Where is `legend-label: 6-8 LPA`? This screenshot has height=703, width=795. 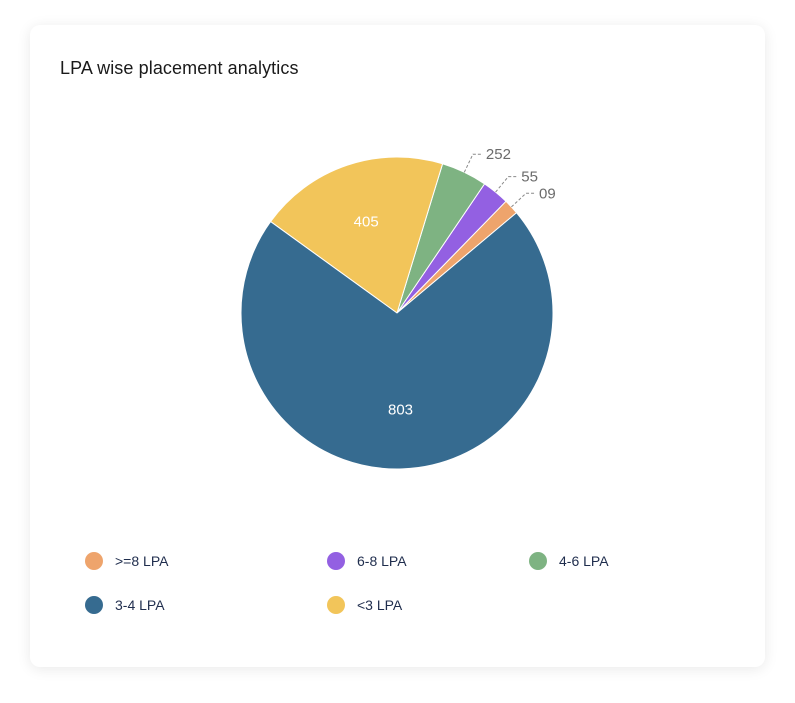
legend-label: 6-8 LPA is located at coordinates (382, 561).